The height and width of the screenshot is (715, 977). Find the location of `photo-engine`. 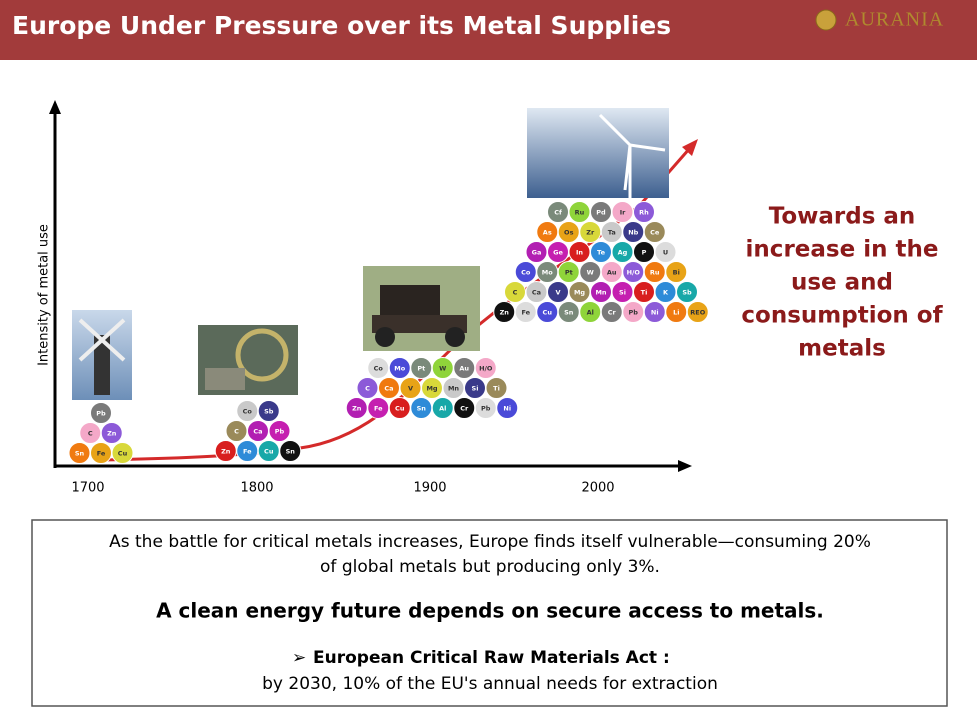

photo-engine is located at coordinates (248, 360).